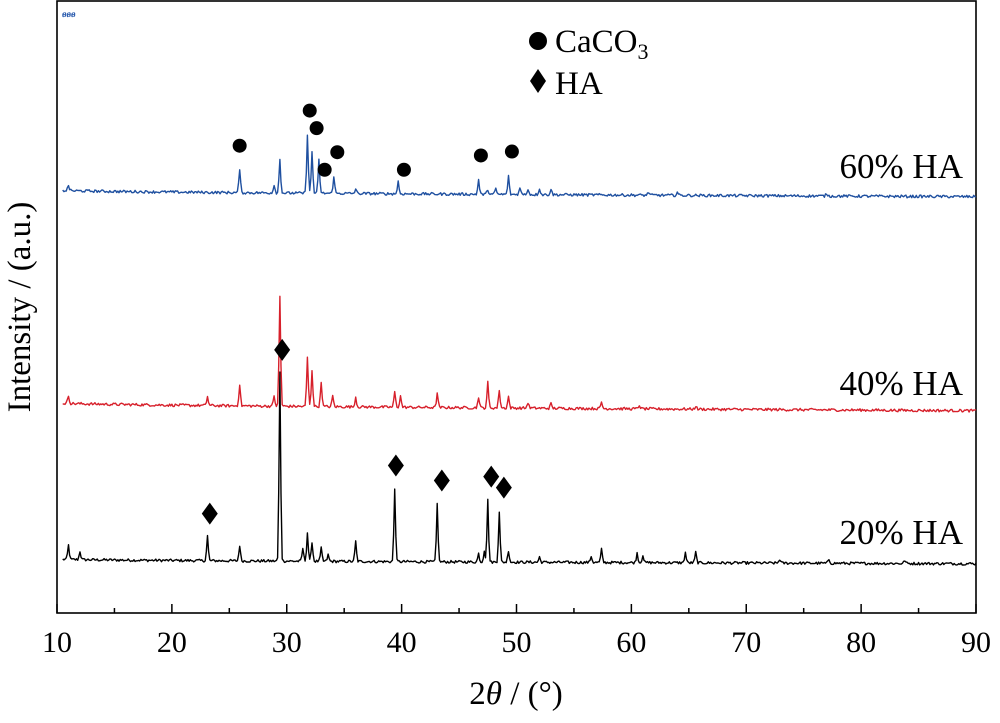  Describe the element at coordinates (976, 642) in the screenshot. I see `x-tick-label: 90` at that location.